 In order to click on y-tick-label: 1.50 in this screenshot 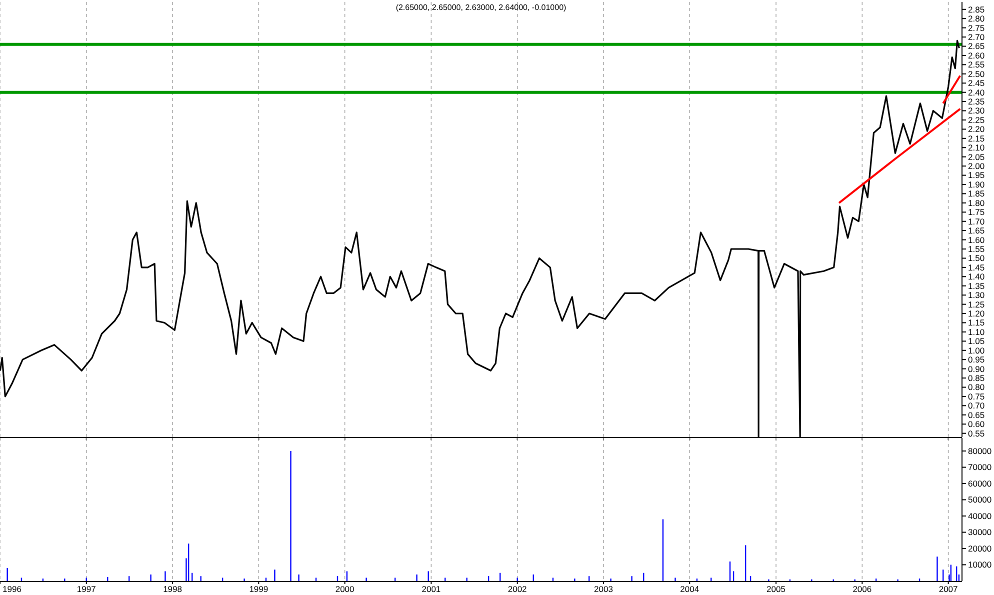, I will do `click(976, 258)`.